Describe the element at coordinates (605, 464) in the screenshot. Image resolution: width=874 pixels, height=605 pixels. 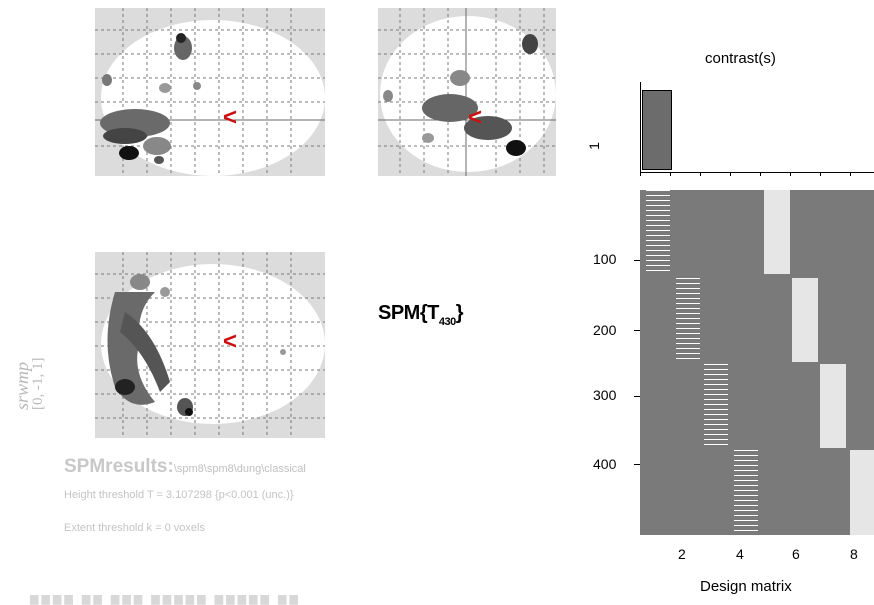
I see `ytick-label: 400` at that location.